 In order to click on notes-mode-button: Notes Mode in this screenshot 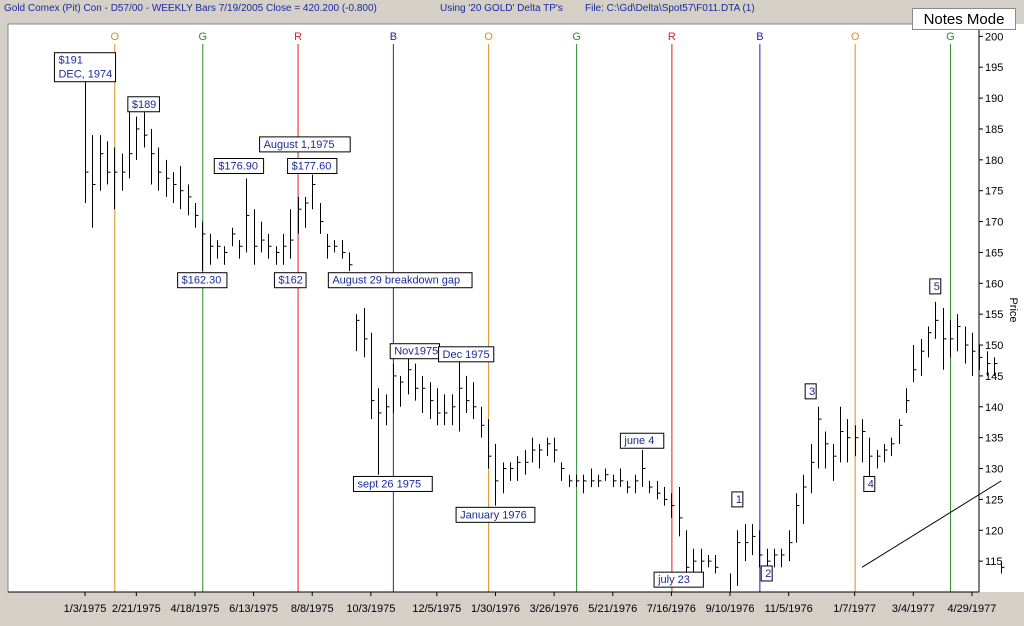, I will do `click(964, 19)`.